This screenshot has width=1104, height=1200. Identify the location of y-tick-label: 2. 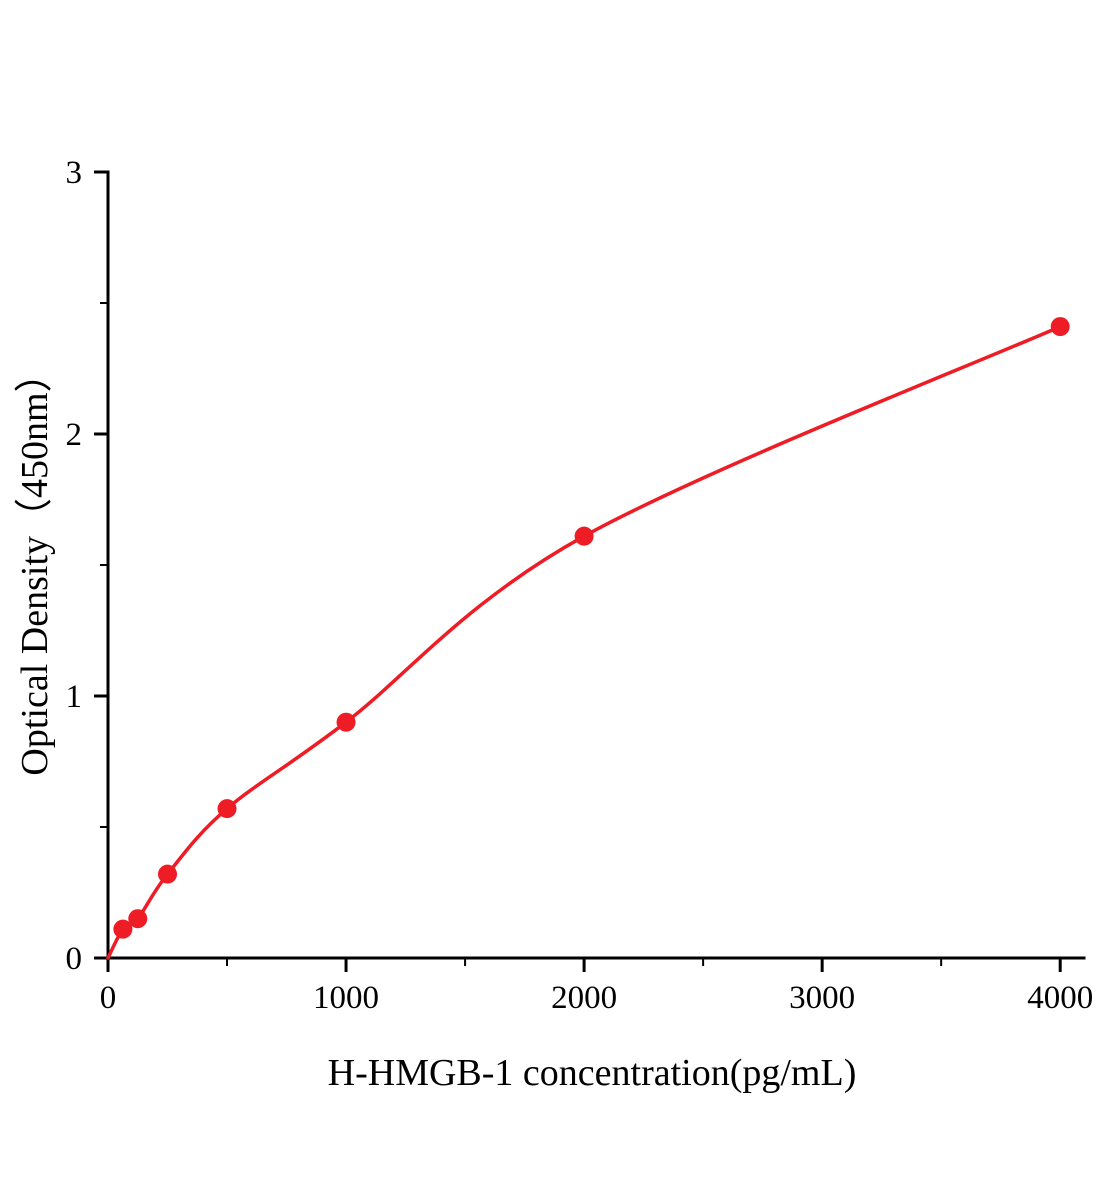
(74, 435).